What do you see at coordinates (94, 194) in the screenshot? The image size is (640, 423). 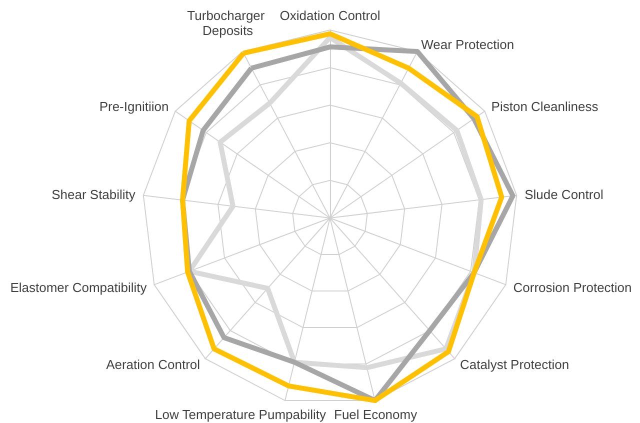 I see `spoke-label: Shear Stability` at bounding box center [94, 194].